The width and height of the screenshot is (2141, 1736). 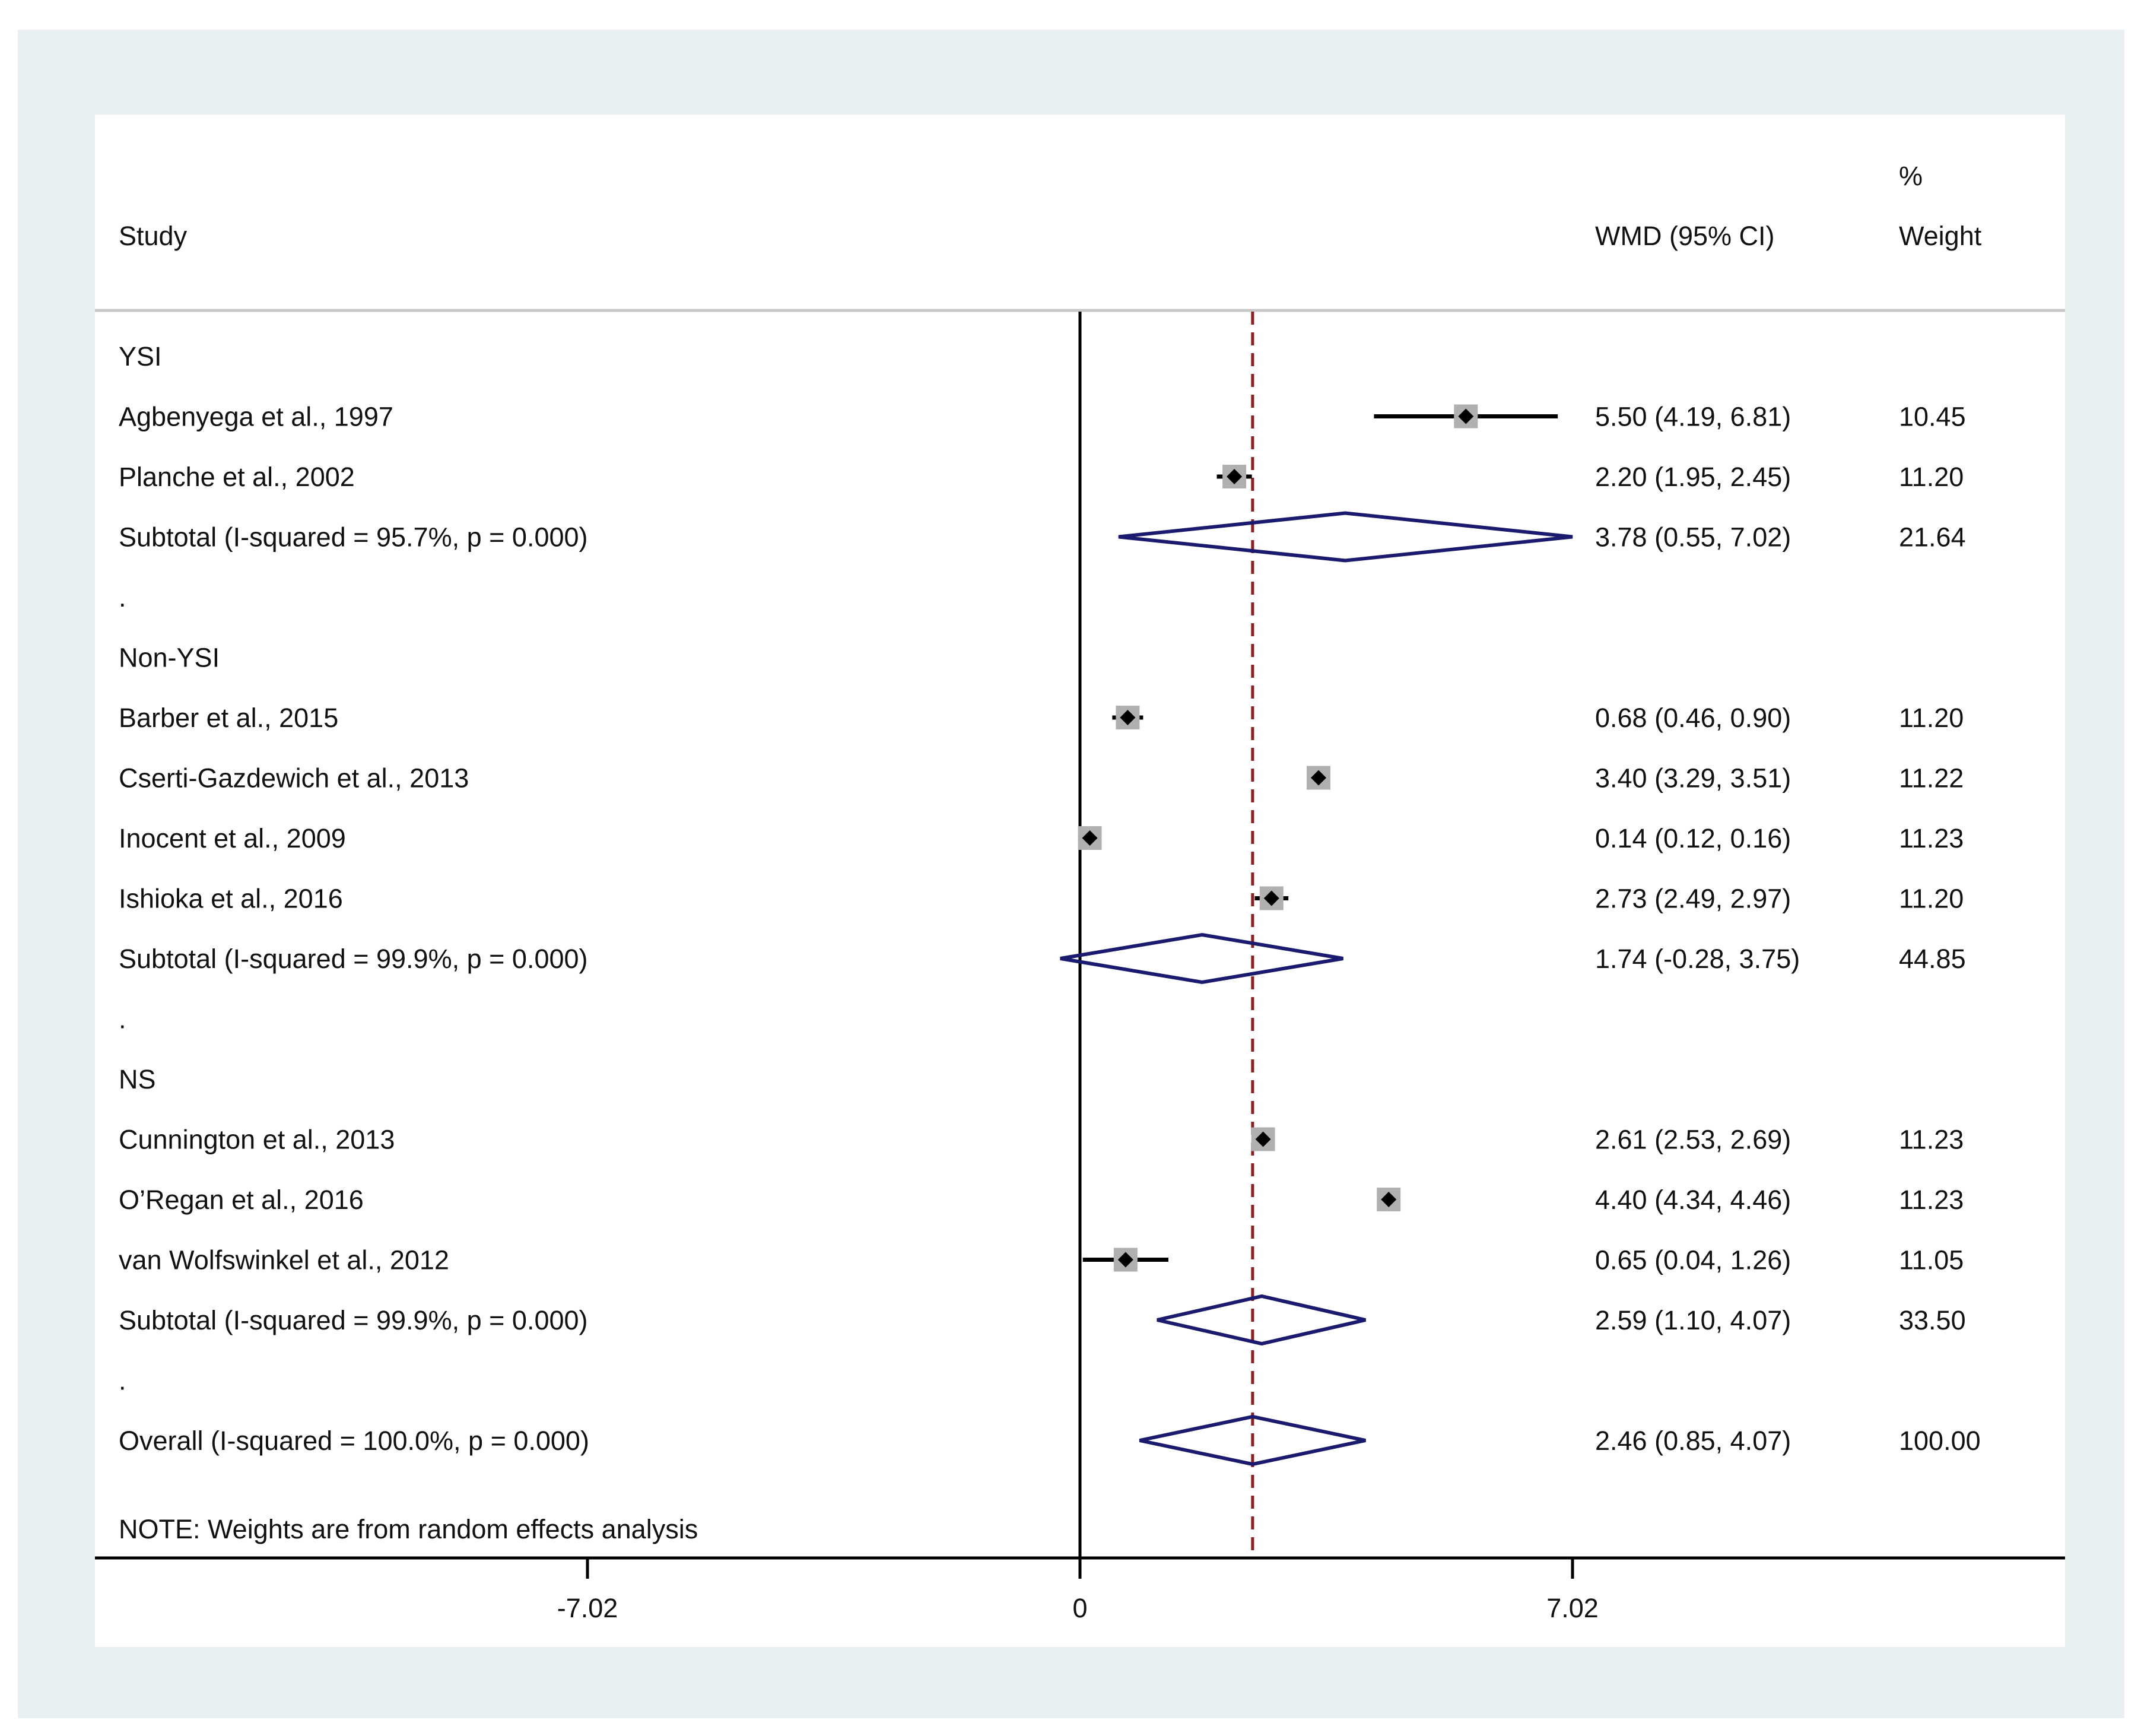 What do you see at coordinates (231, 899) in the screenshot?
I see `study-label: Ishioka et al., 2016` at bounding box center [231, 899].